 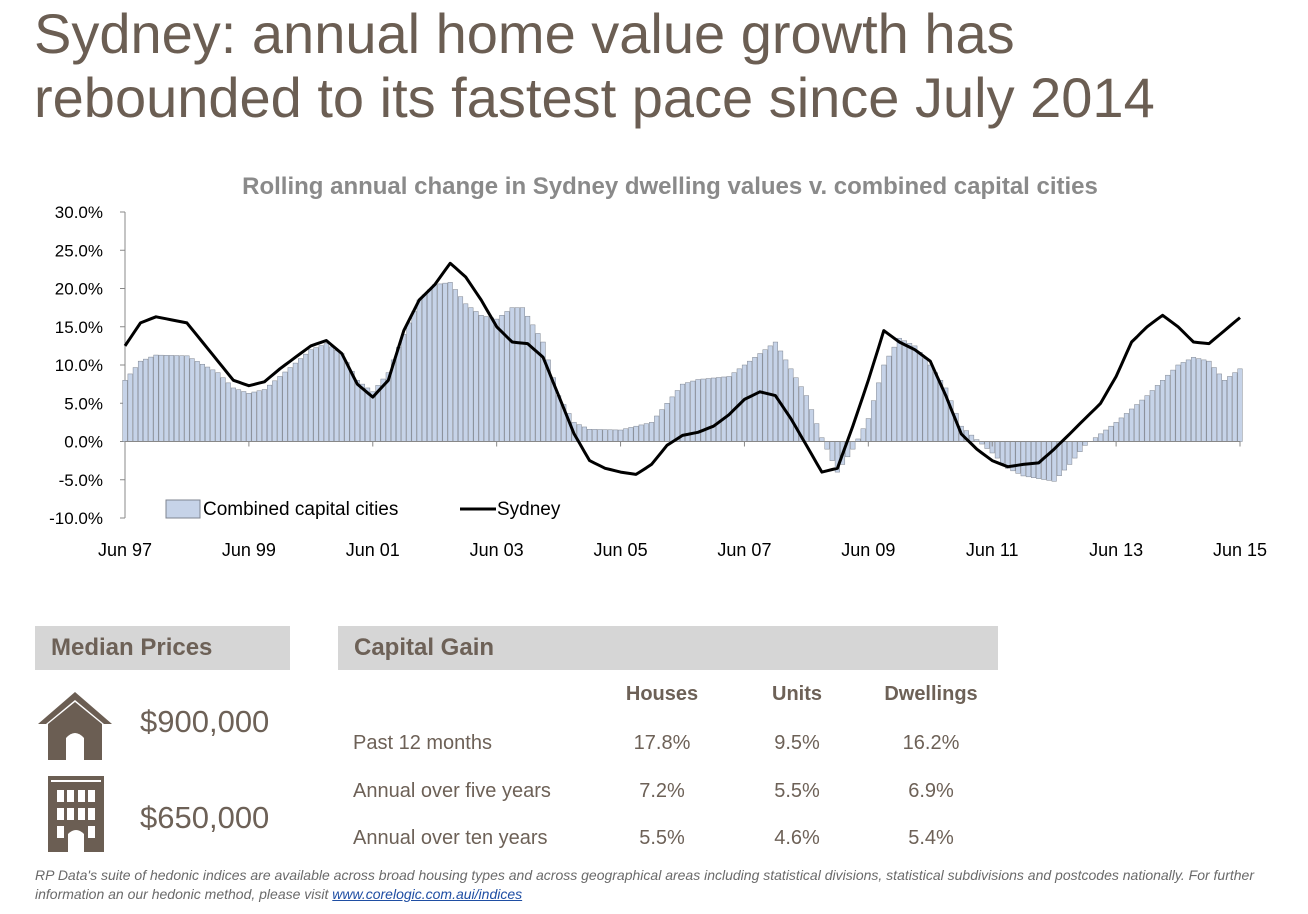 What do you see at coordinates (662, 743) in the screenshot?
I see `cell-houses-12m: 17.8%` at bounding box center [662, 743].